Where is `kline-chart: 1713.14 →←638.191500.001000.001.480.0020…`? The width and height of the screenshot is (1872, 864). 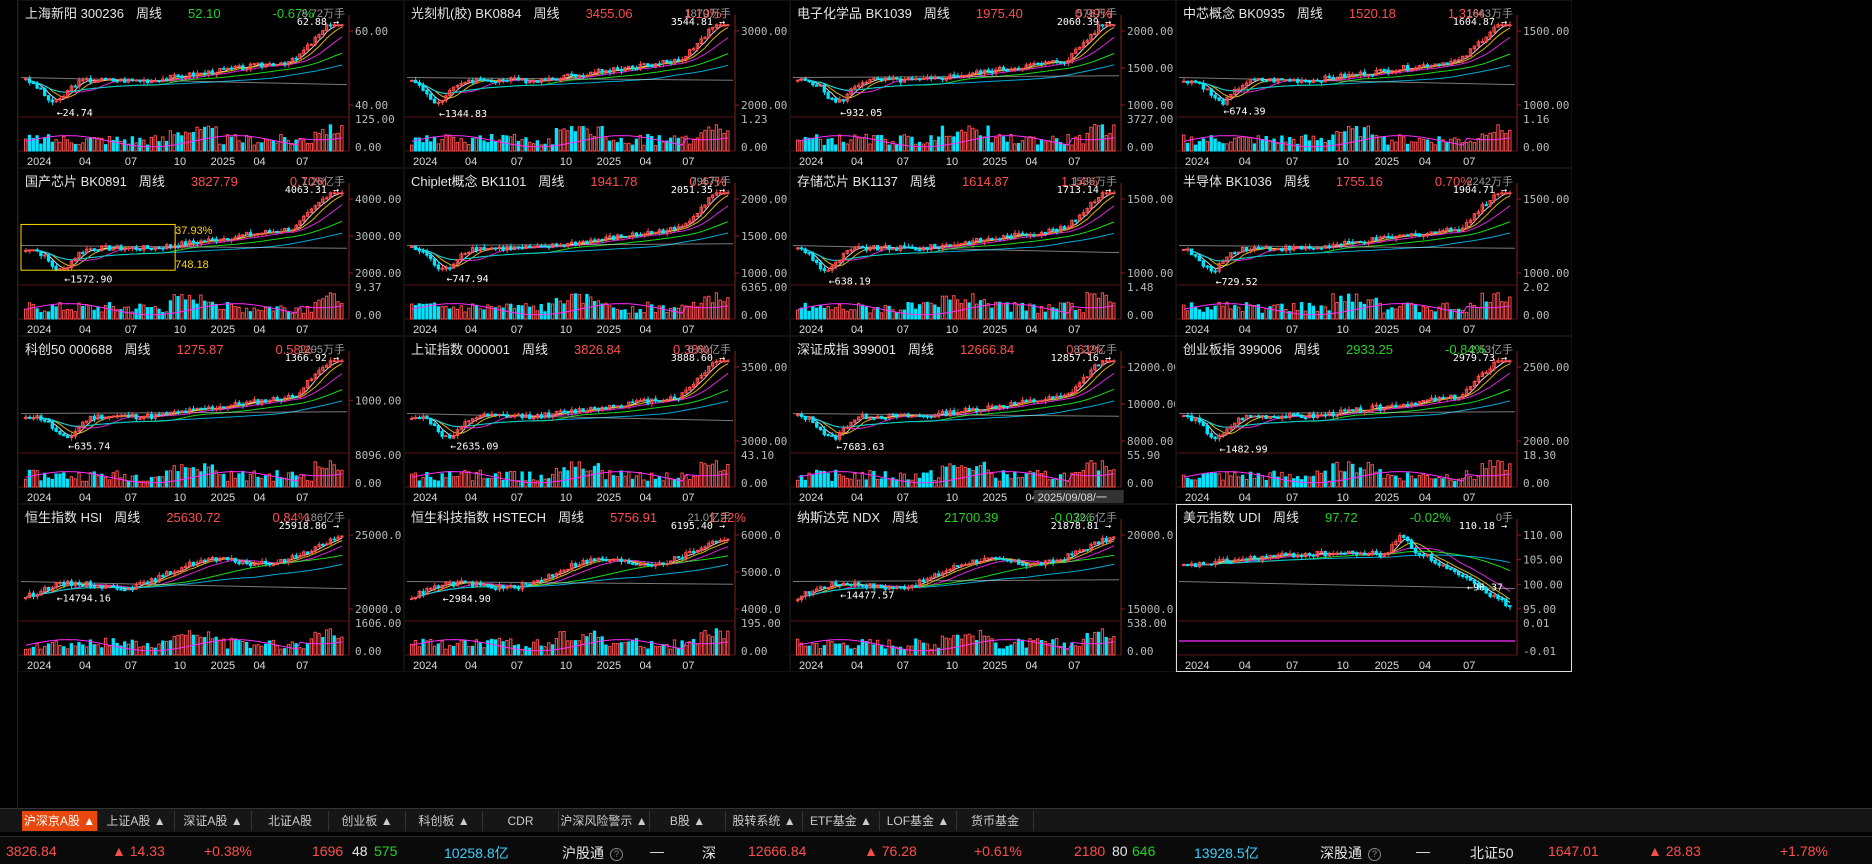
kline-chart: 1713.14 →←638.191500.001000.001.480.0020… is located at coordinates (983, 252).